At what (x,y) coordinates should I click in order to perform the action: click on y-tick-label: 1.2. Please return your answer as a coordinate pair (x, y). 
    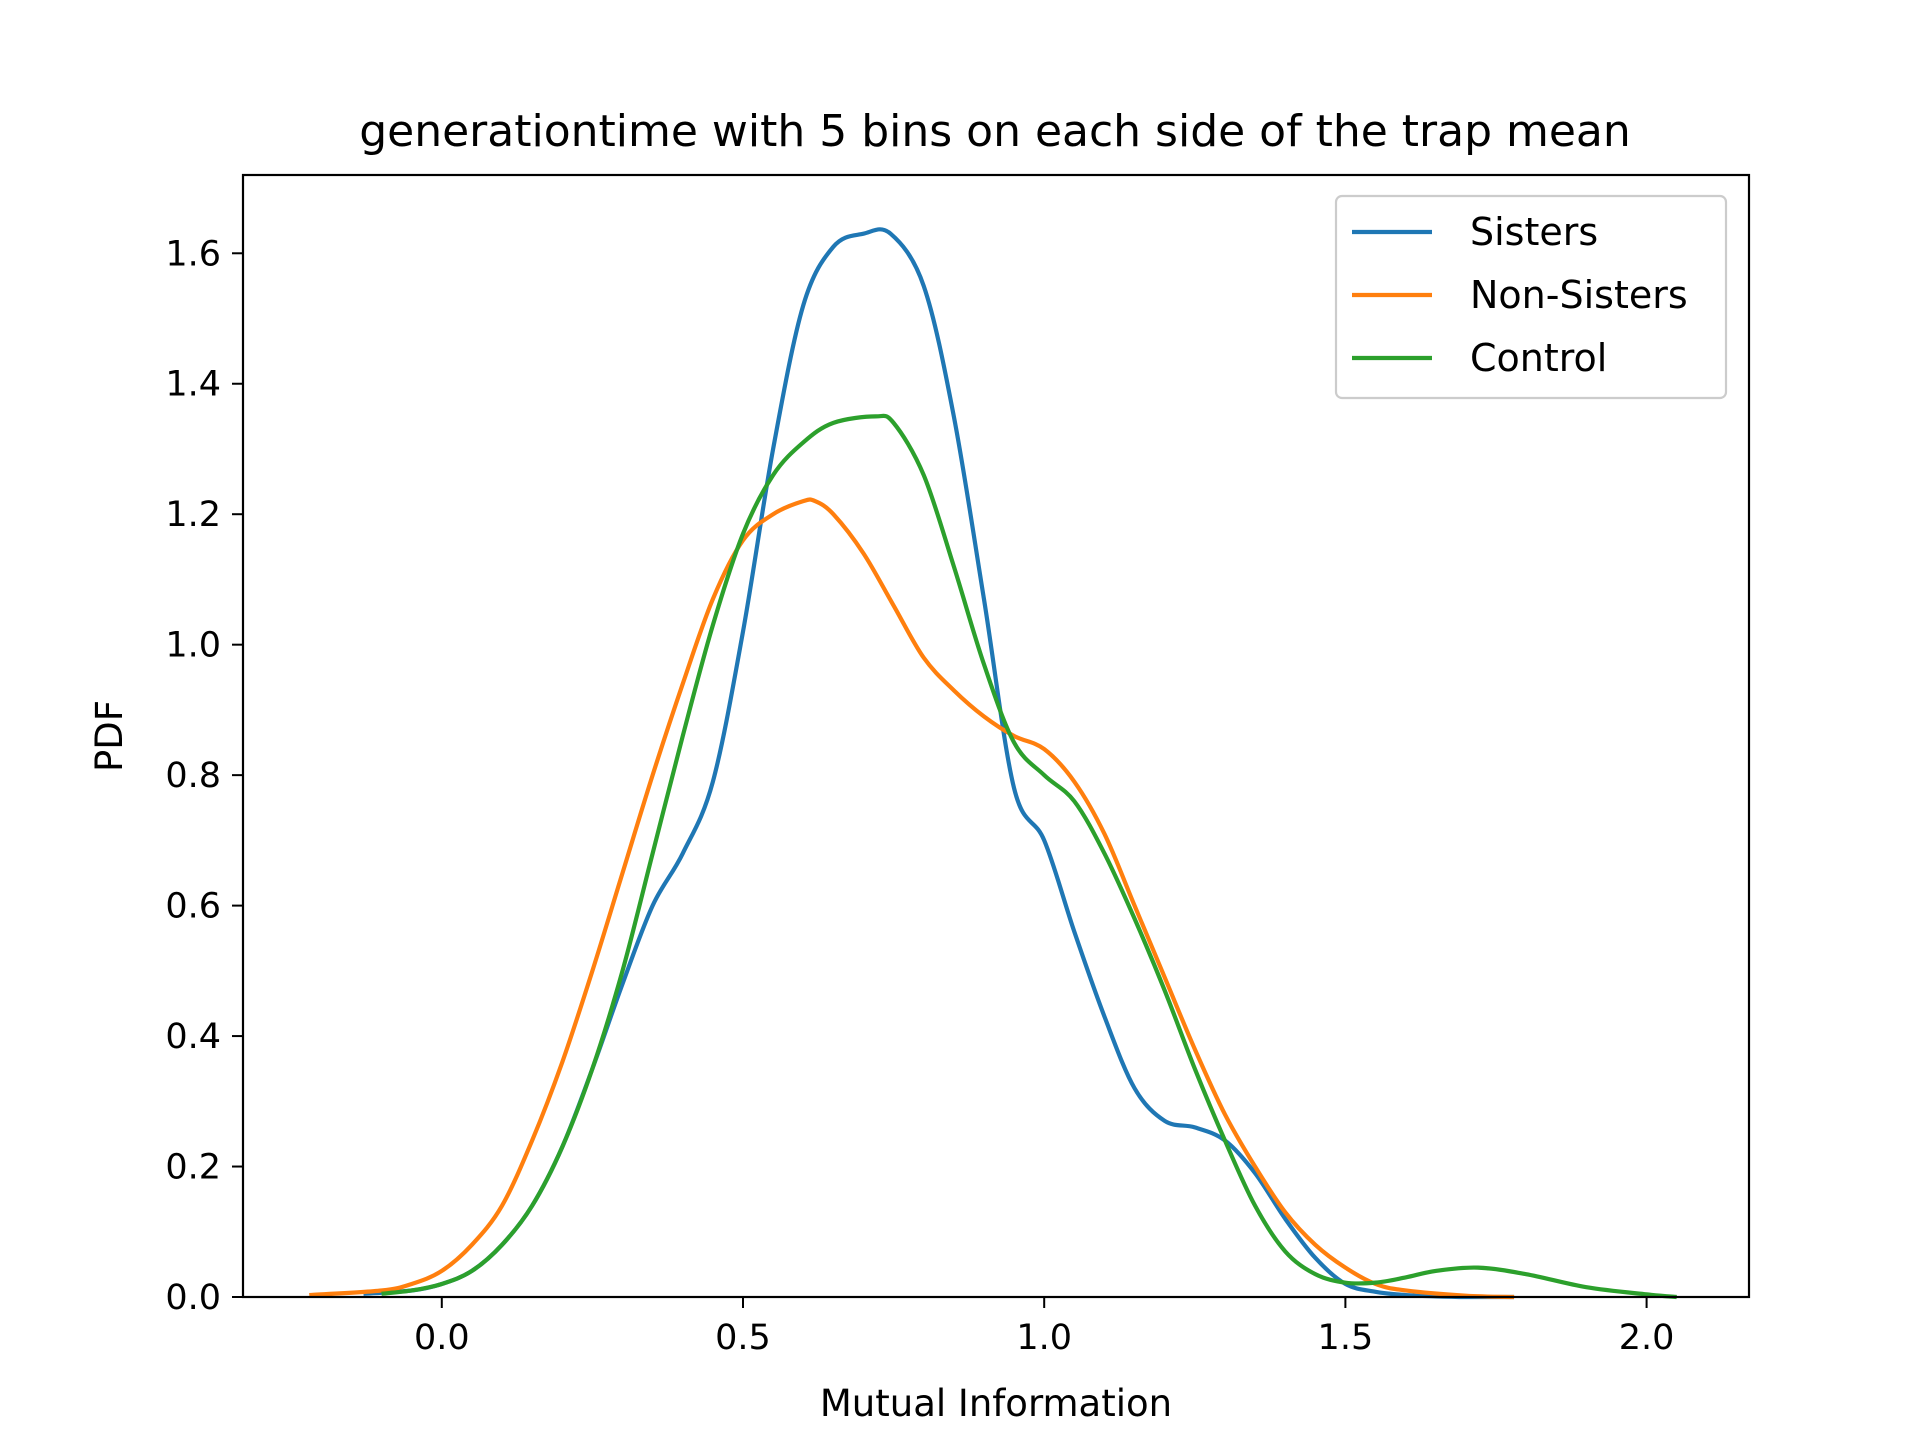
    Looking at the image, I should click on (193, 515).